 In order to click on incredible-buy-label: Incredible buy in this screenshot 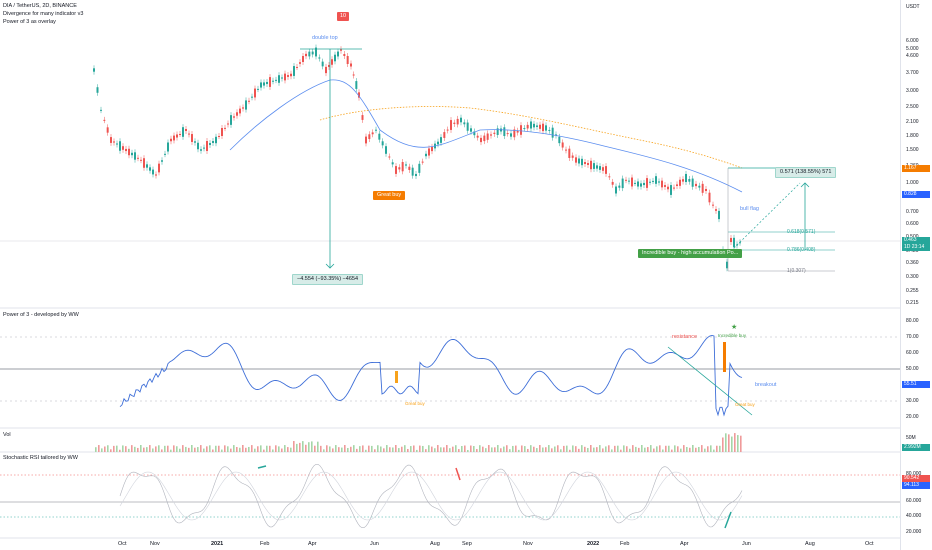, I will do `click(732, 335)`.